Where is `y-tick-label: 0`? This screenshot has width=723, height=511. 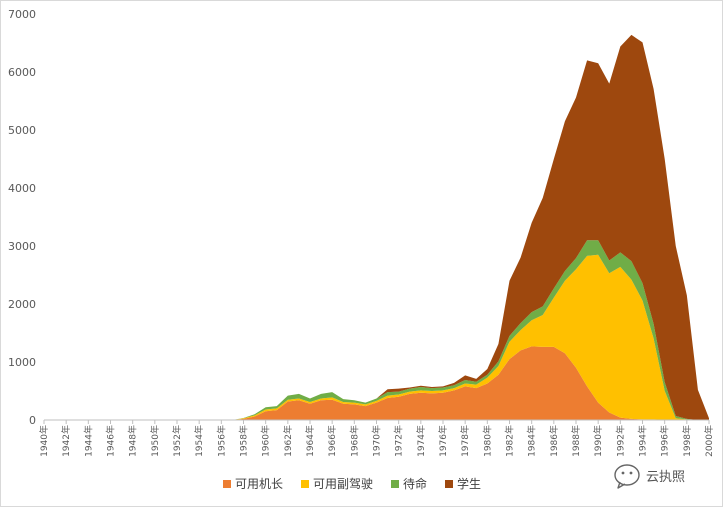
y-tick-label: 0 is located at coordinates (32, 420).